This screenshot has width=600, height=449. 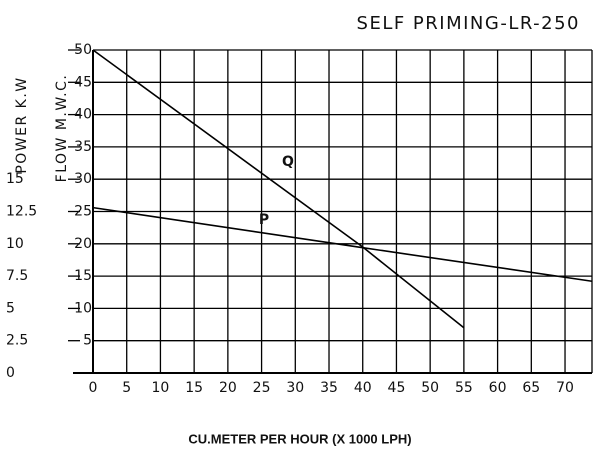 I want to click on x-tick-label: 60, so click(x=498, y=388).